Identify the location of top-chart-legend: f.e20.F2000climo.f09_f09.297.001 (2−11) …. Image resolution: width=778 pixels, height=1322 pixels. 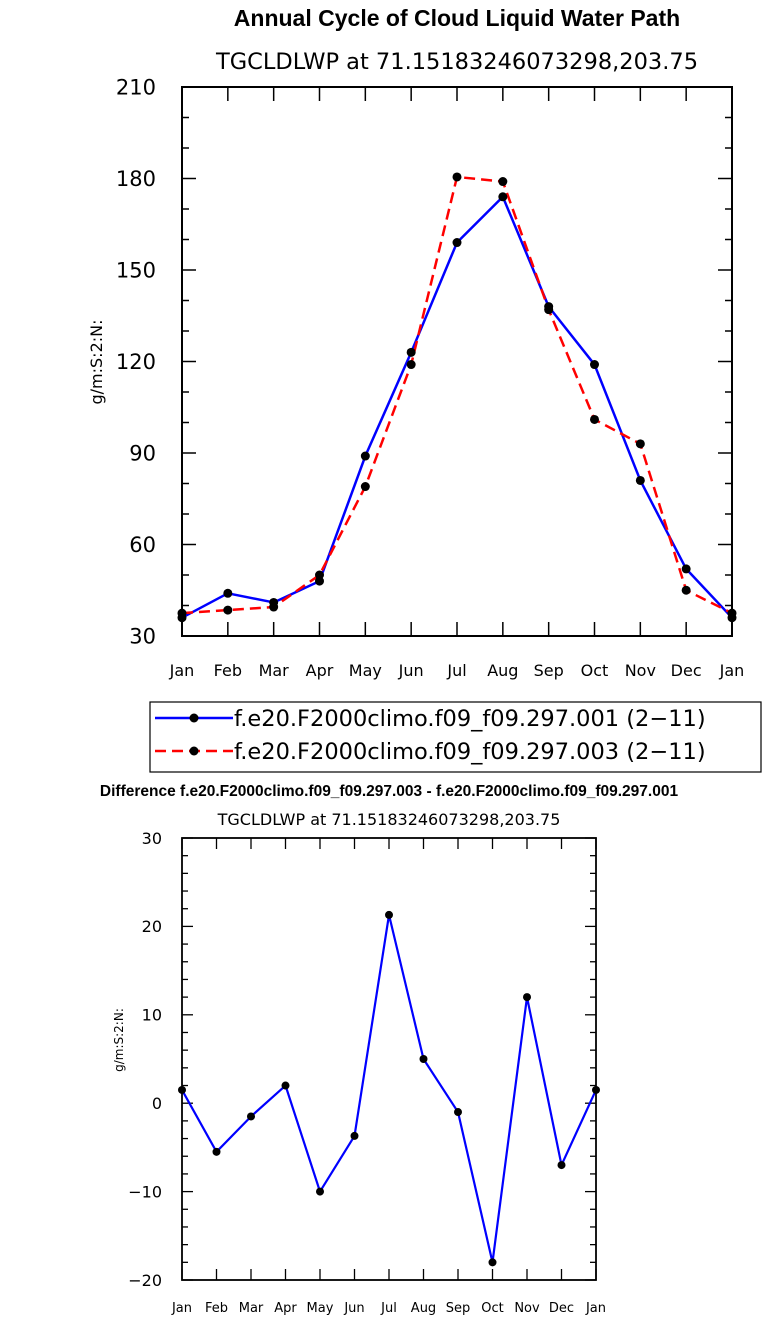
(455, 737).